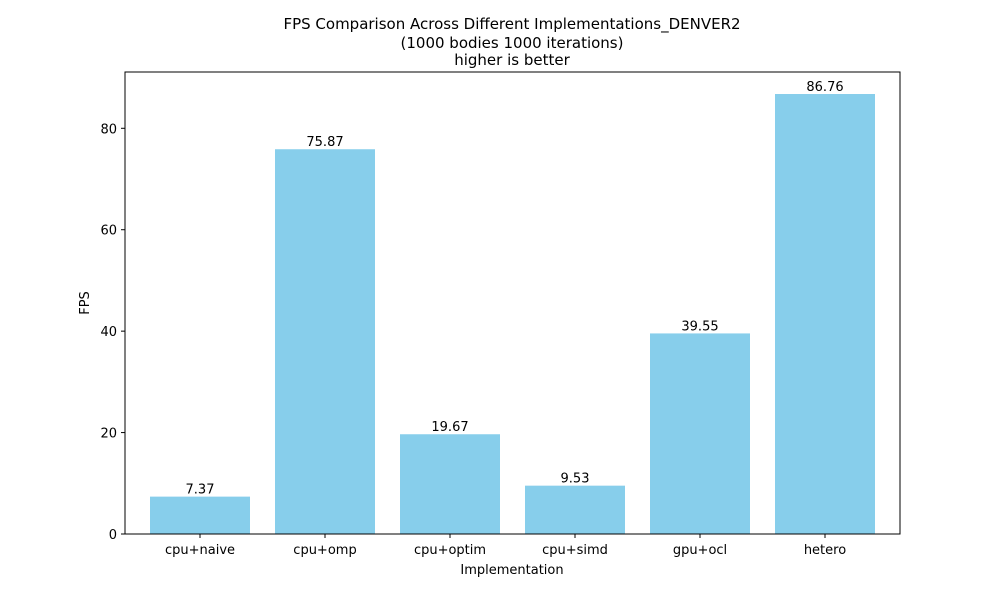  I want to click on bar-value-label: 75.87, so click(324, 142).